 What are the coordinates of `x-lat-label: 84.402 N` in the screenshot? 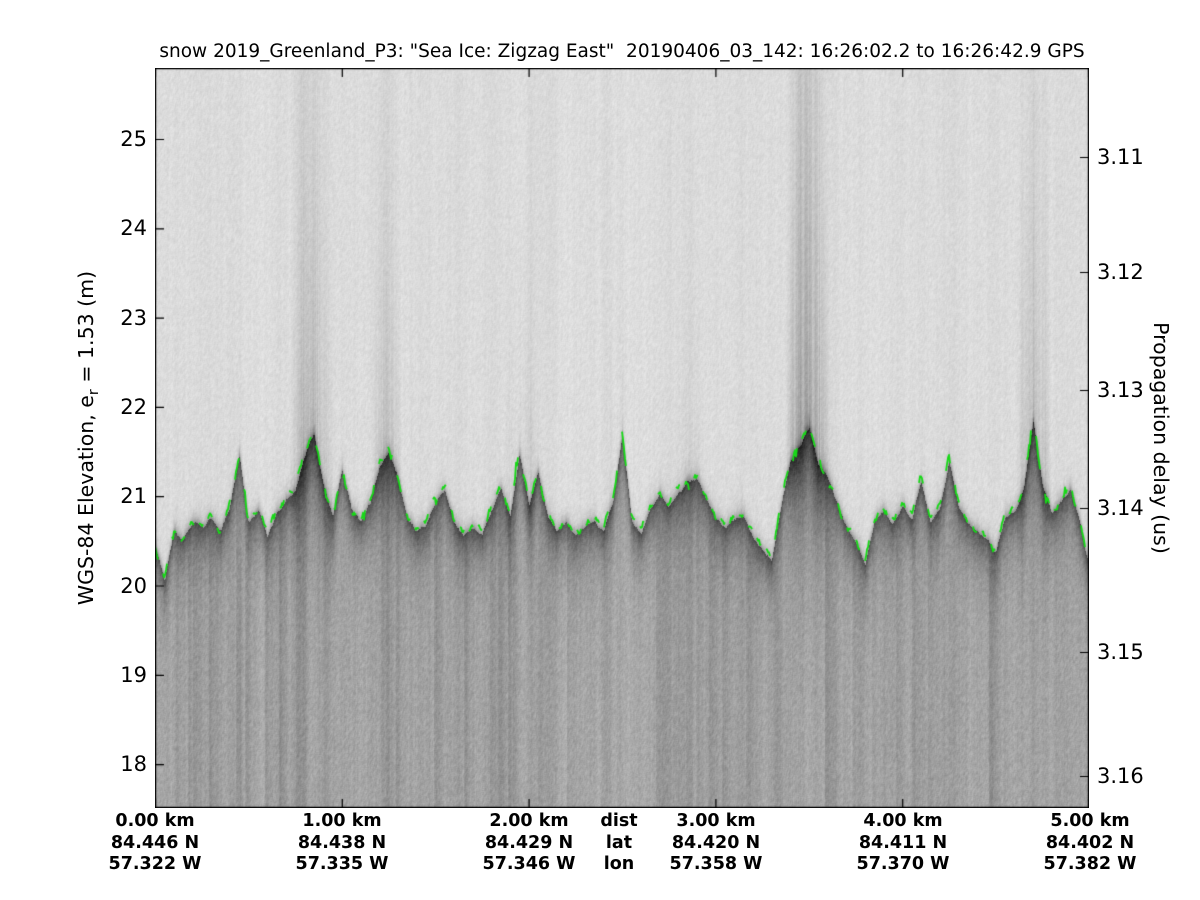 It's located at (1090, 842).